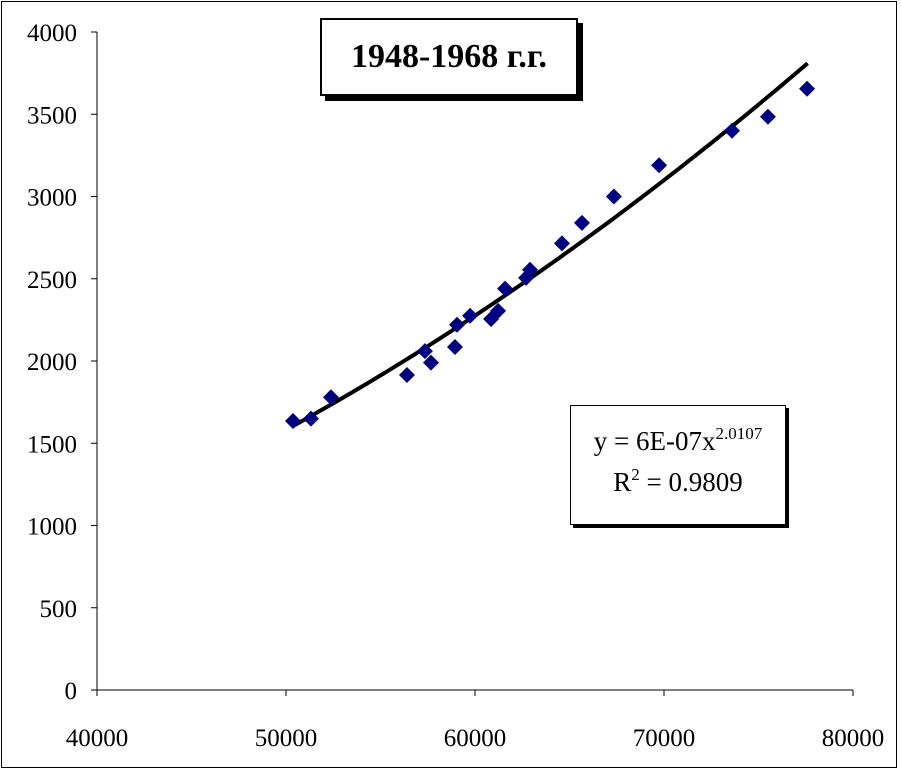 The image size is (901, 771). What do you see at coordinates (853, 738) in the screenshot?
I see `x-tick-label: 80000` at bounding box center [853, 738].